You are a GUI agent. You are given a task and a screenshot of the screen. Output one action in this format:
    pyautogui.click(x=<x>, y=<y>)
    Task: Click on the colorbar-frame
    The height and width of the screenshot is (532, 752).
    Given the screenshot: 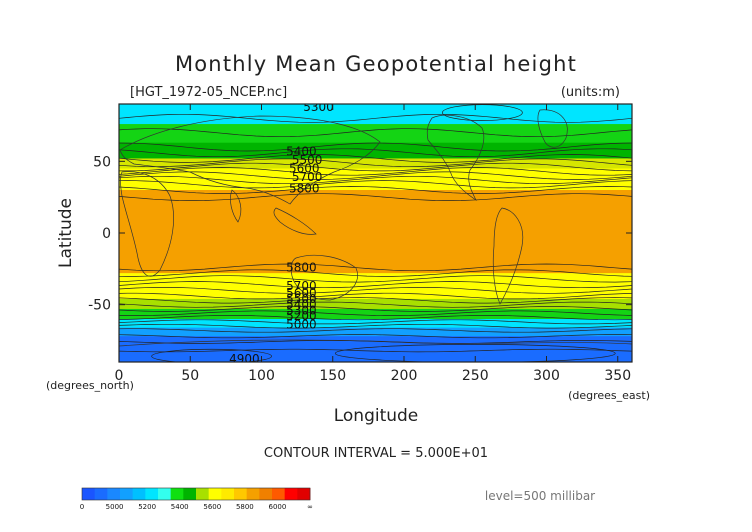 What is the action you would take?
    pyautogui.click(x=196, y=494)
    